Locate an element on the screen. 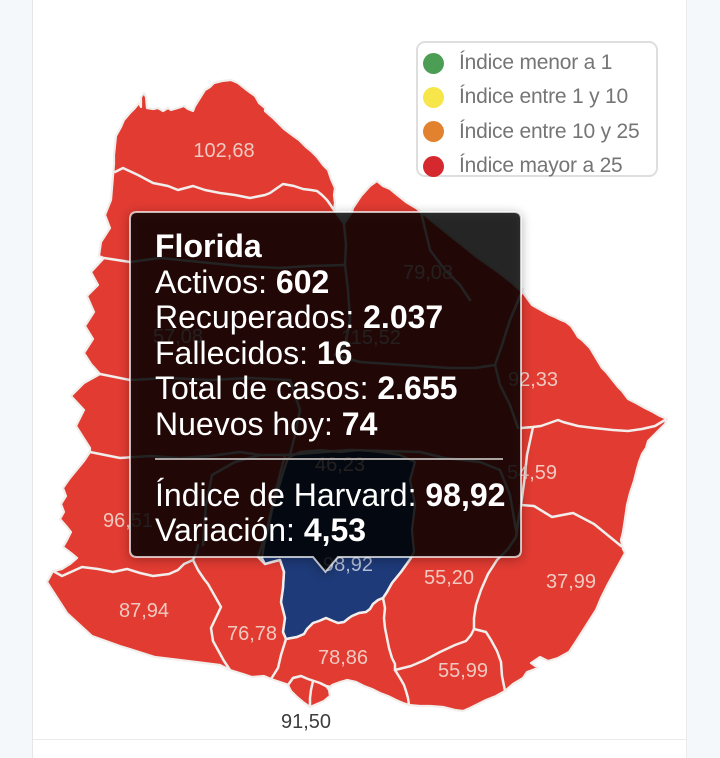 The image size is (720, 758). svg-text: 87,94 is located at coordinates (144, 611).